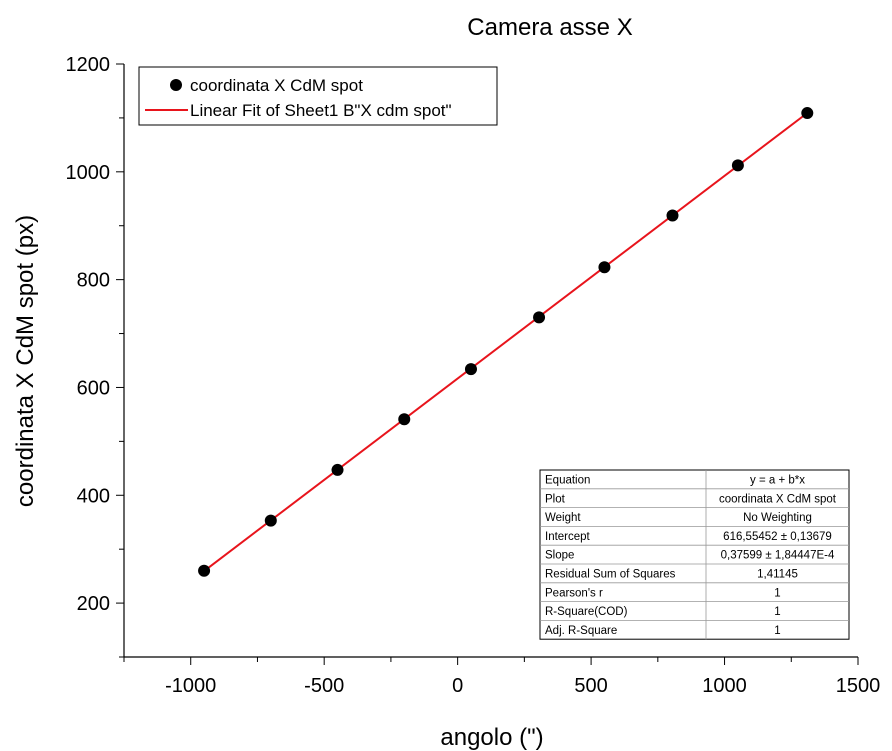 Image resolution: width=892 pixels, height=751 pixels. I want to click on y-tick-label: 600, so click(93, 388).